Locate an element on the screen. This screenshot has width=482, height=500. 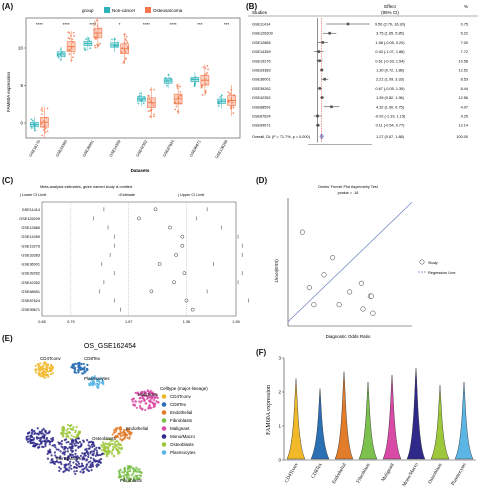
influence-x-tick: 0.79 is located at coordinates (70, 322).